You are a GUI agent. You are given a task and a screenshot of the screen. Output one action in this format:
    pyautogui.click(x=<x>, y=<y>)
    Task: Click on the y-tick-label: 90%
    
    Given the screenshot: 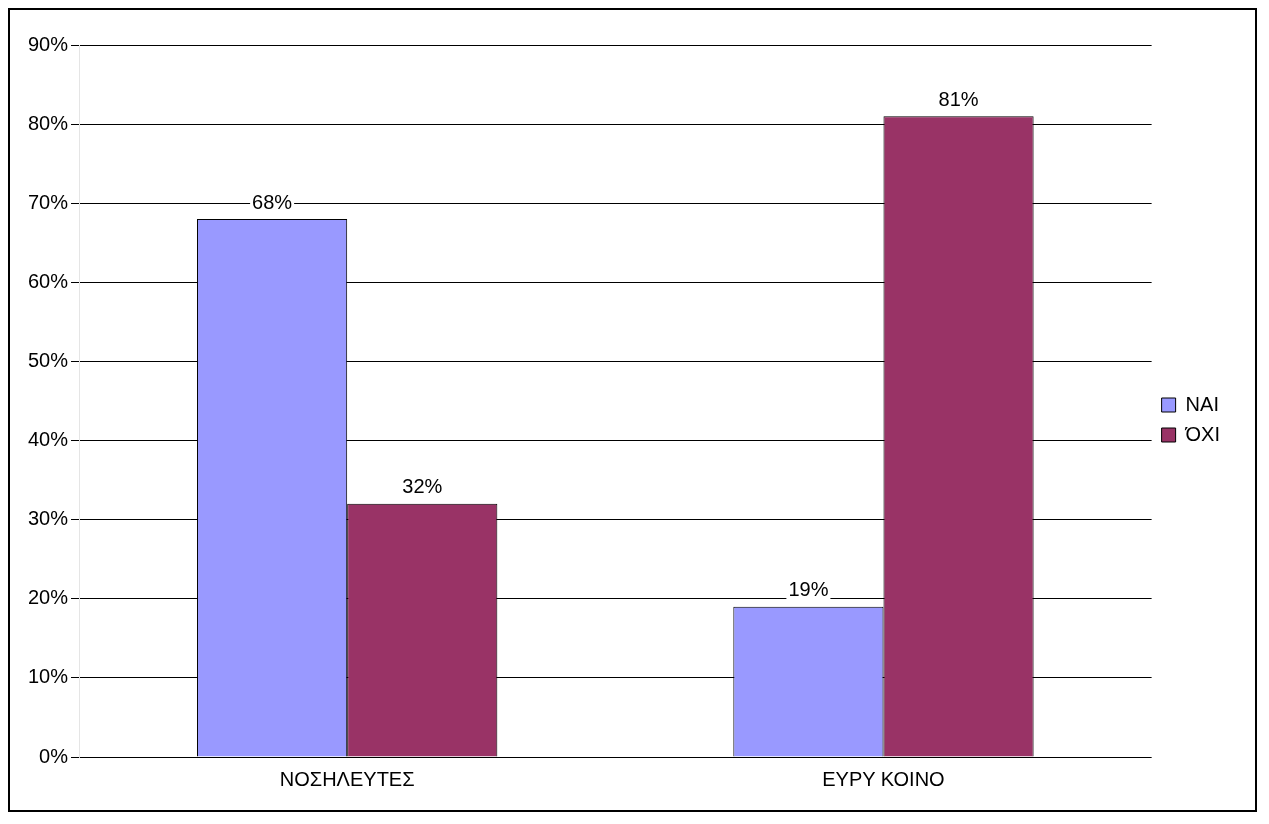 What is the action you would take?
    pyautogui.click(x=48, y=43)
    